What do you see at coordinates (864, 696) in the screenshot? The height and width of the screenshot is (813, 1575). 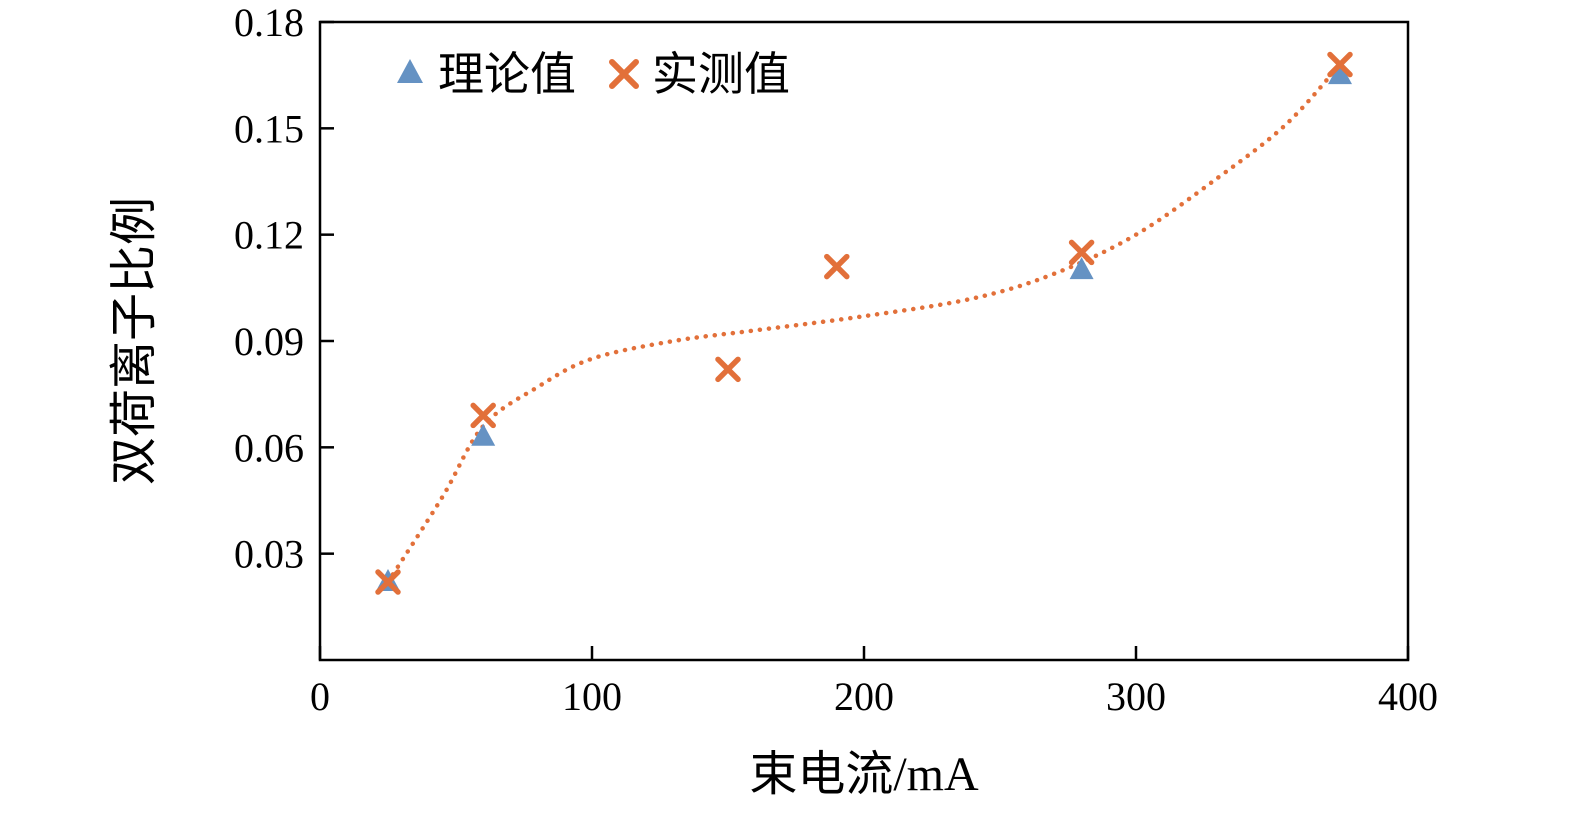 I see `x-axis-tick-label: 200` at bounding box center [864, 696].